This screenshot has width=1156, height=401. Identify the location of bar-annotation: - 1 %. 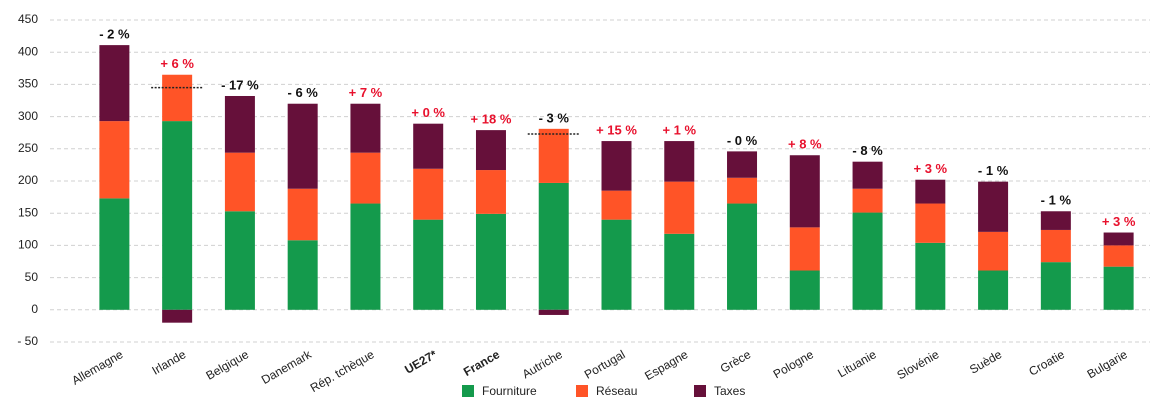
(993, 170).